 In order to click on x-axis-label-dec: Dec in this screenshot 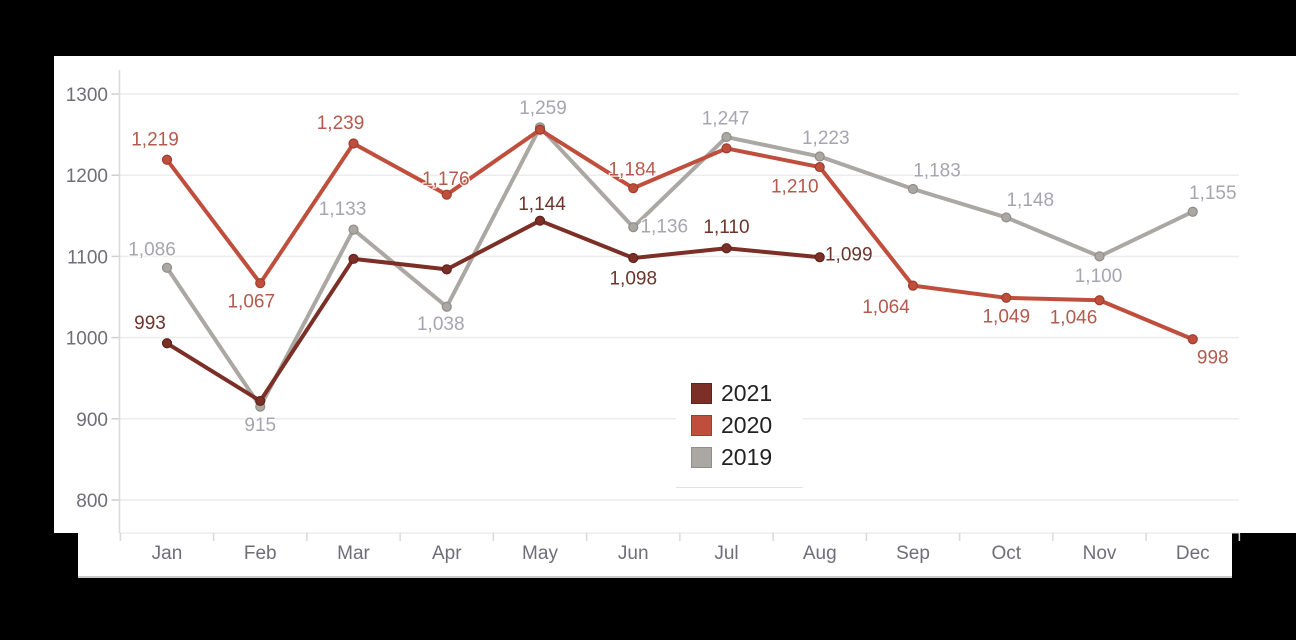, I will do `click(1193, 553)`.